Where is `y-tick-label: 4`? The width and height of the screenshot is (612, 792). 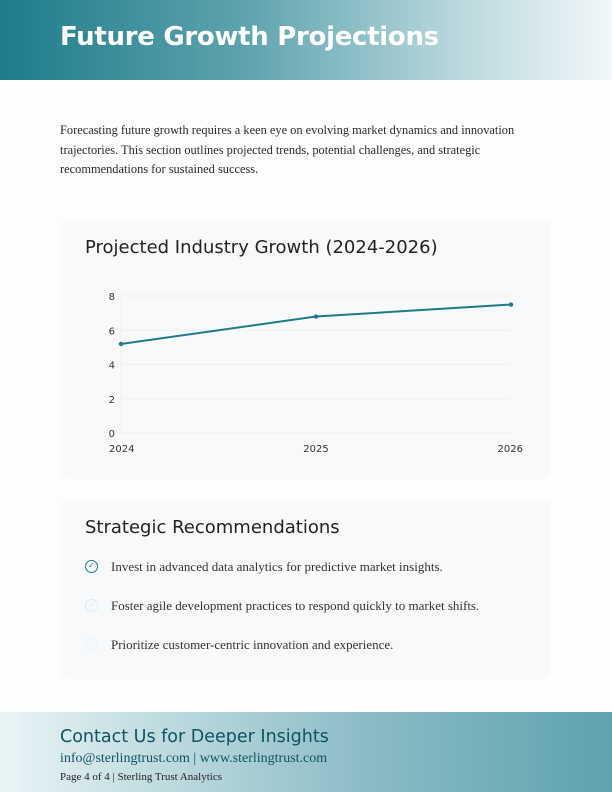
y-tick-label: 4 is located at coordinates (112, 366).